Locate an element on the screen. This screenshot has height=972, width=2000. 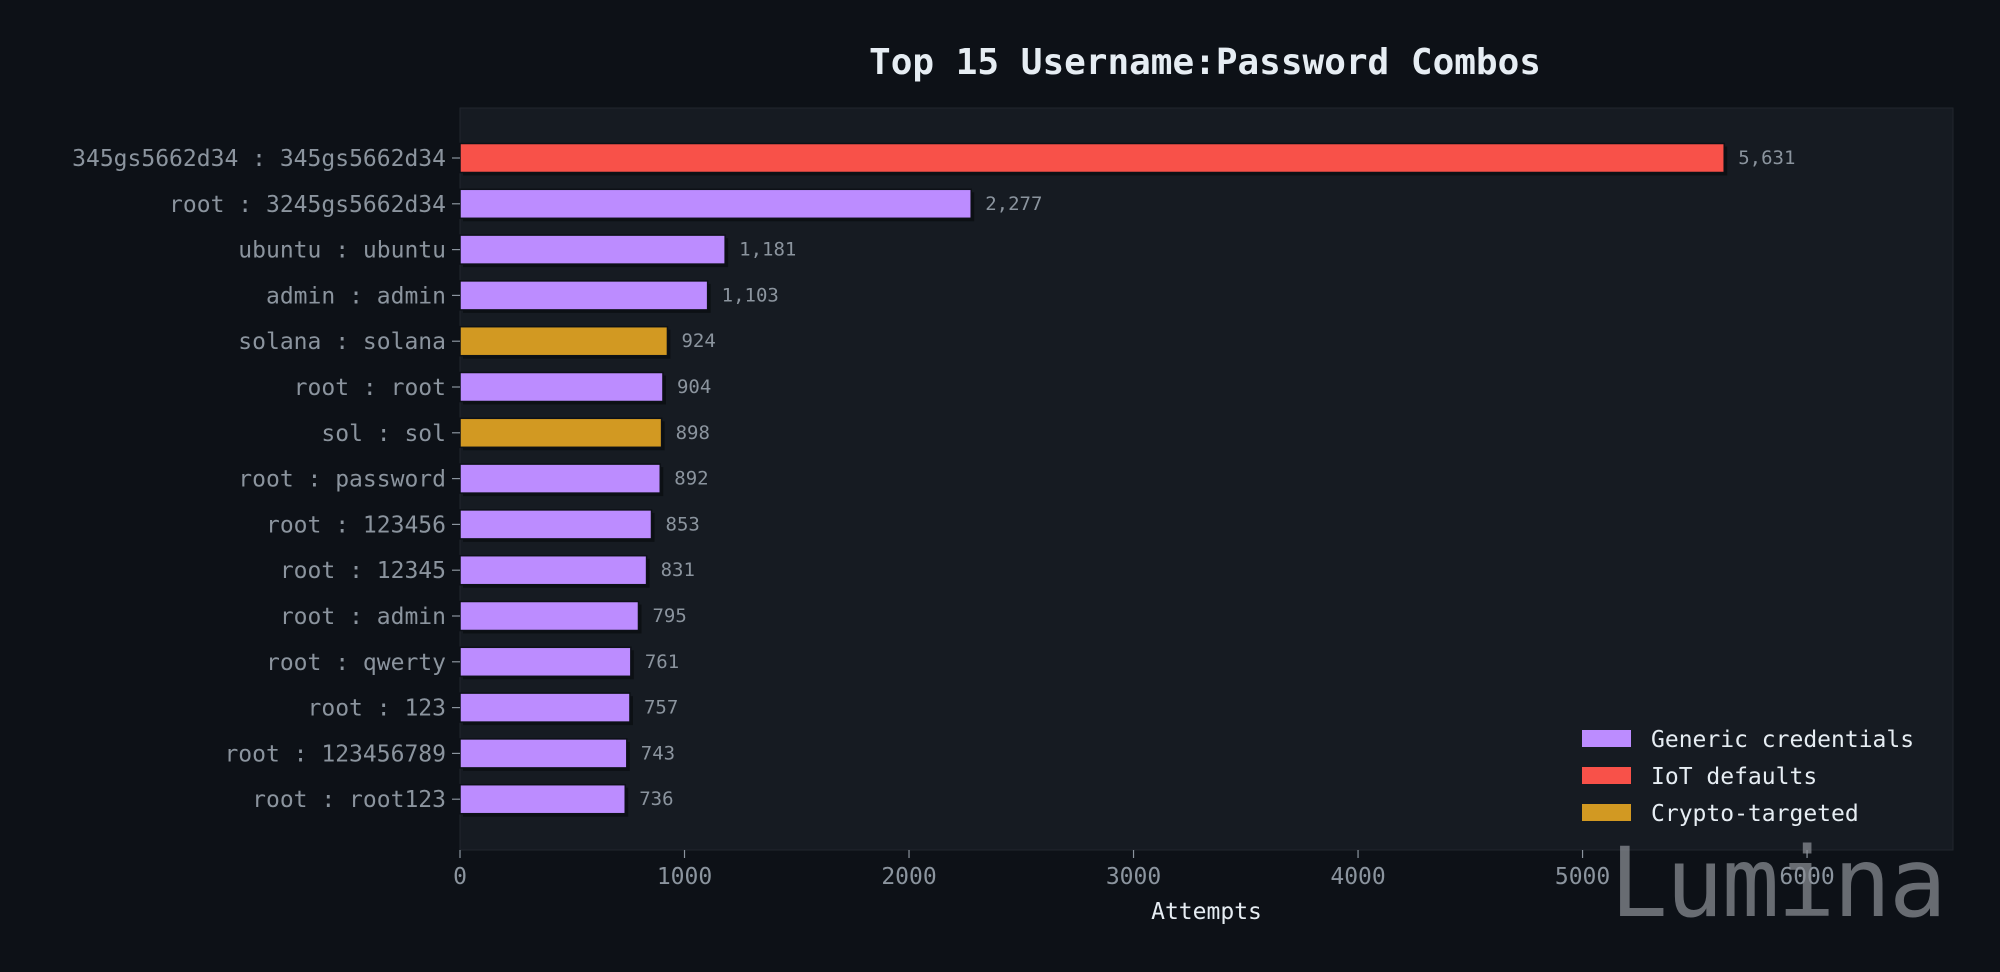
legend-label: Crypto-targeted is located at coordinates (1755, 814).